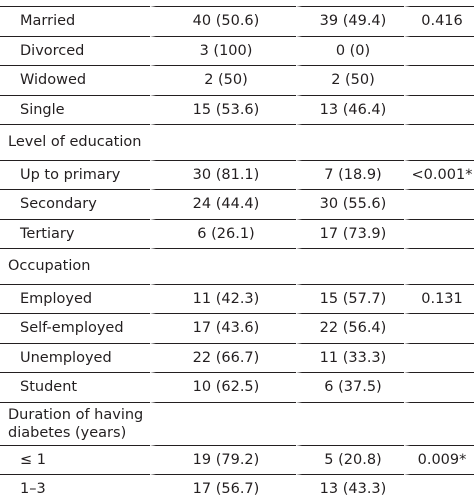 The image size is (474, 504). I want to click on cell: 3 (100), so click(223, 50).